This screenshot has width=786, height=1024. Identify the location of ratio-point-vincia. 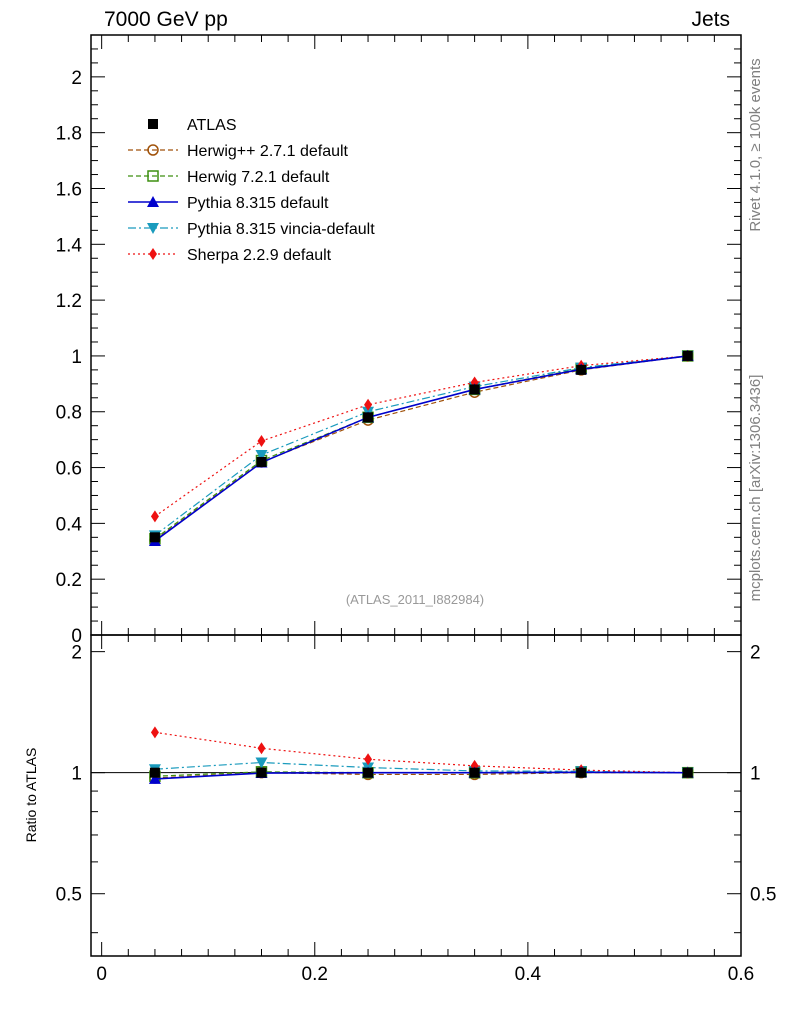
(261, 763).